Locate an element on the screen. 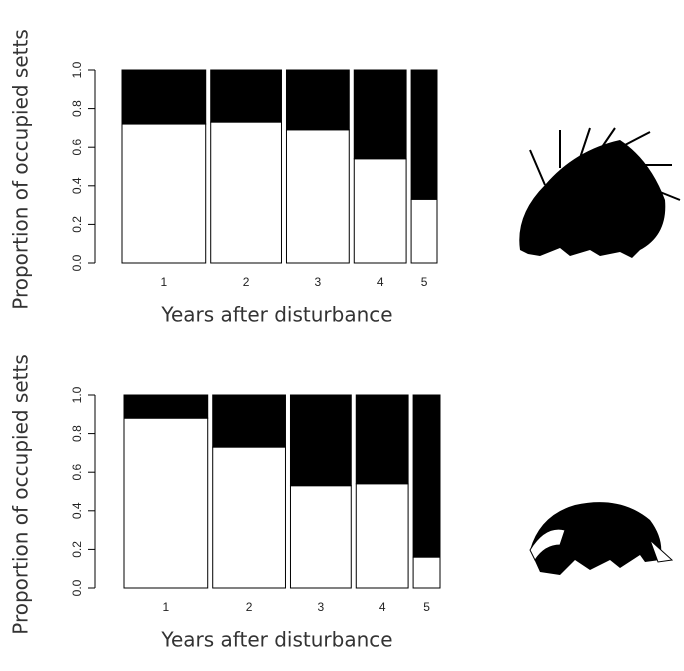  badger-illustration is located at coordinates (601, 538).